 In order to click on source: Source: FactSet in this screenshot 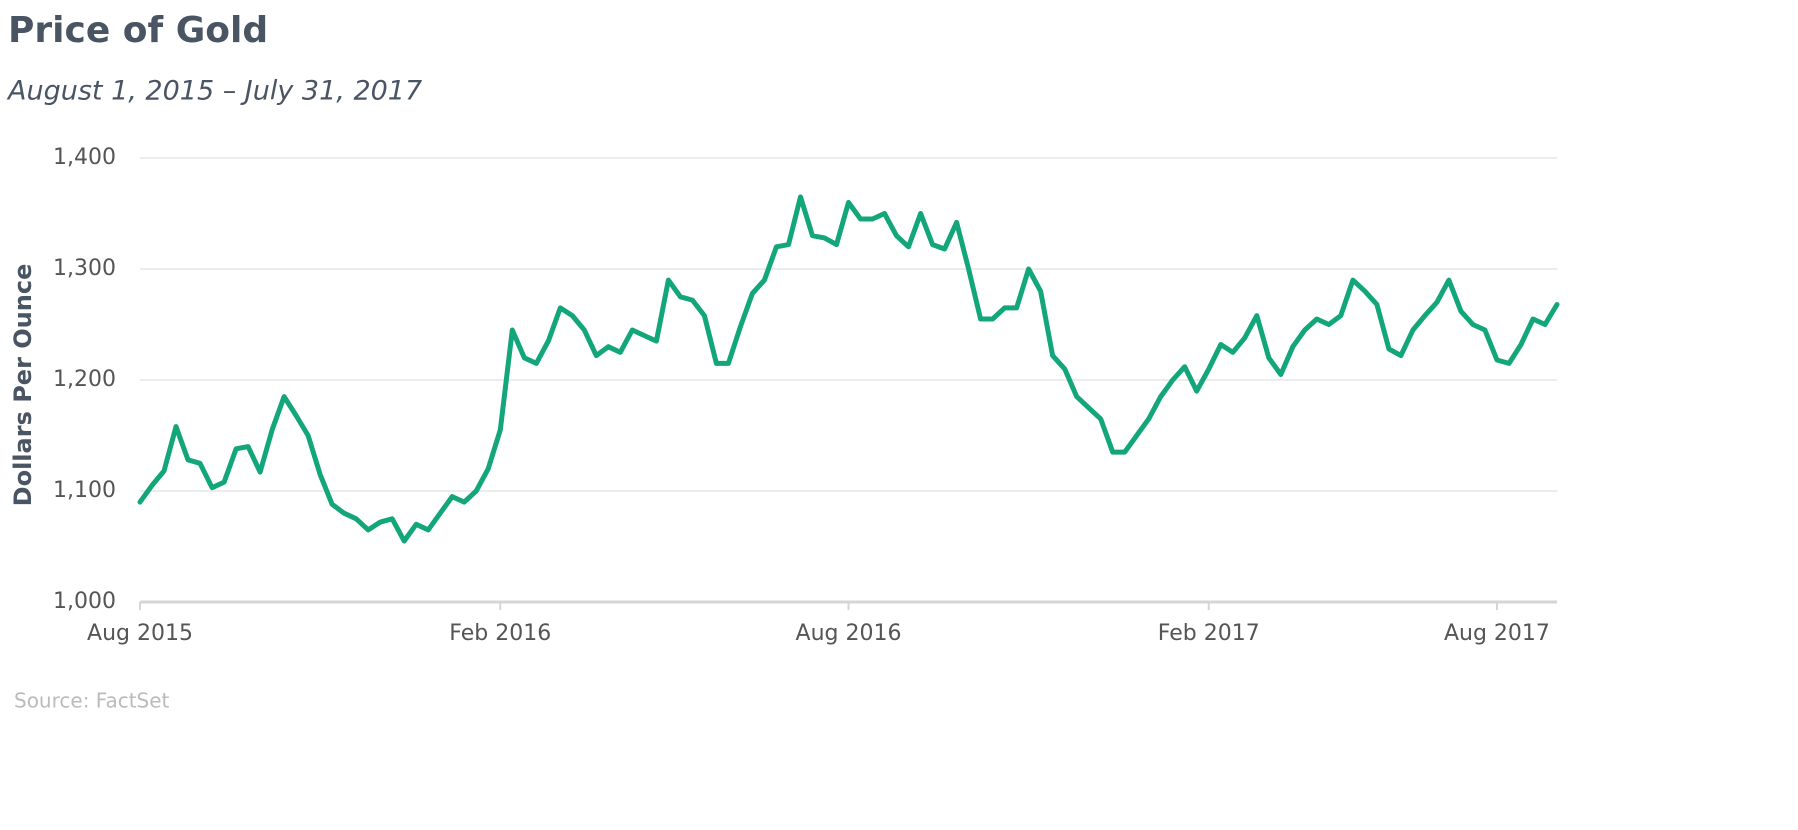, I will do `click(92, 701)`.